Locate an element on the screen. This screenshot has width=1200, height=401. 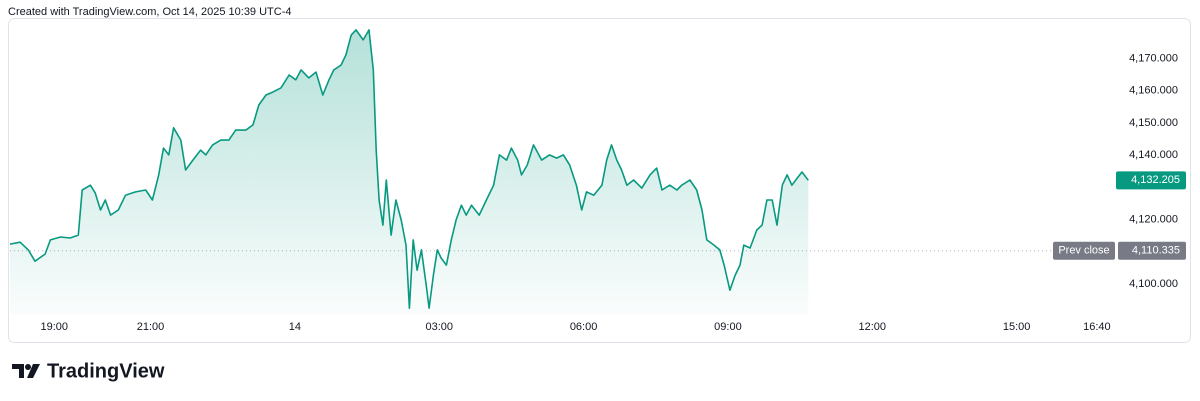
y-tick-label: 4,120.000 is located at coordinates (1153, 220).